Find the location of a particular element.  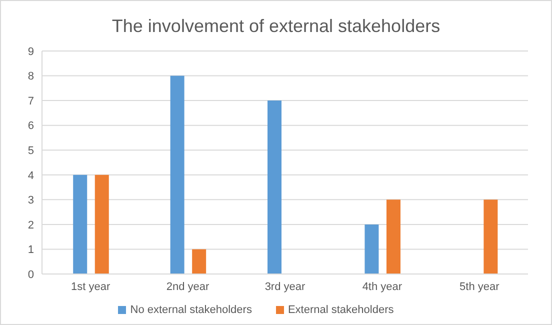

y-tick-label: 0 is located at coordinates (31, 274).